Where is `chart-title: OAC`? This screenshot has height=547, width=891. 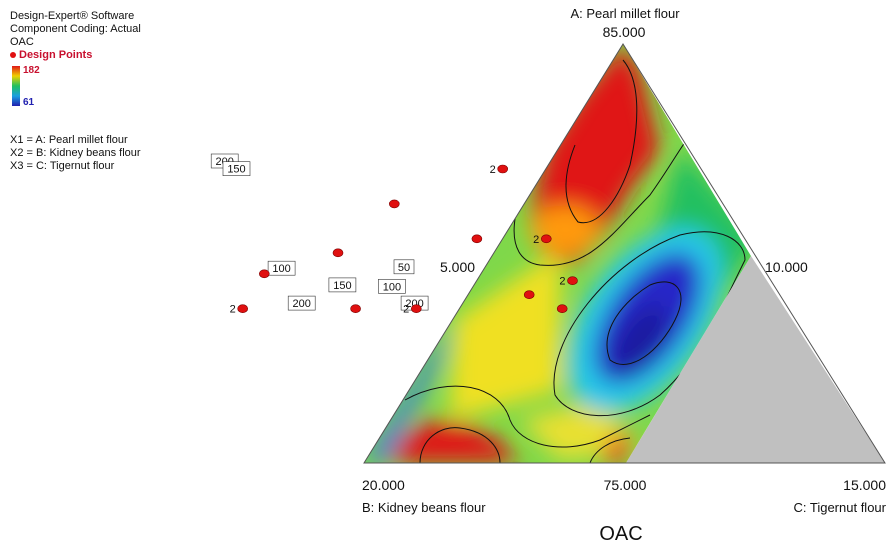
chart-title: OAC is located at coordinates (620, 534).